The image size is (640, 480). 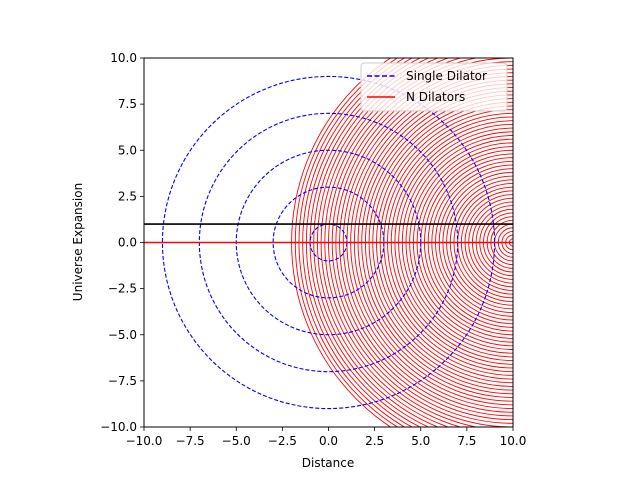 What do you see at coordinates (328, 463) in the screenshot?
I see `x-axis-label: Distance` at bounding box center [328, 463].